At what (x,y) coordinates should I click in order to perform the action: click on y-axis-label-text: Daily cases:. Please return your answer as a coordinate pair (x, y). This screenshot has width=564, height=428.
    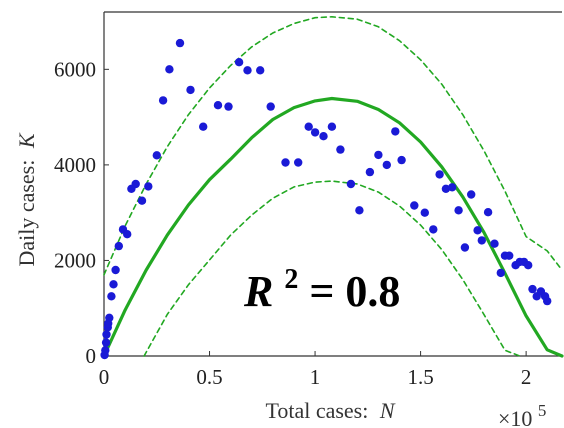
    Looking at the image, I should click on (26, 213).